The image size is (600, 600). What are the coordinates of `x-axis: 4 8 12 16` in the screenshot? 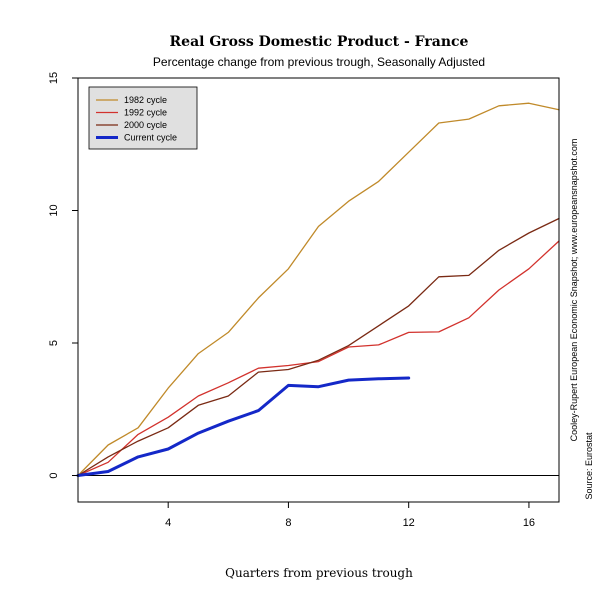 It's located at (350, 515).